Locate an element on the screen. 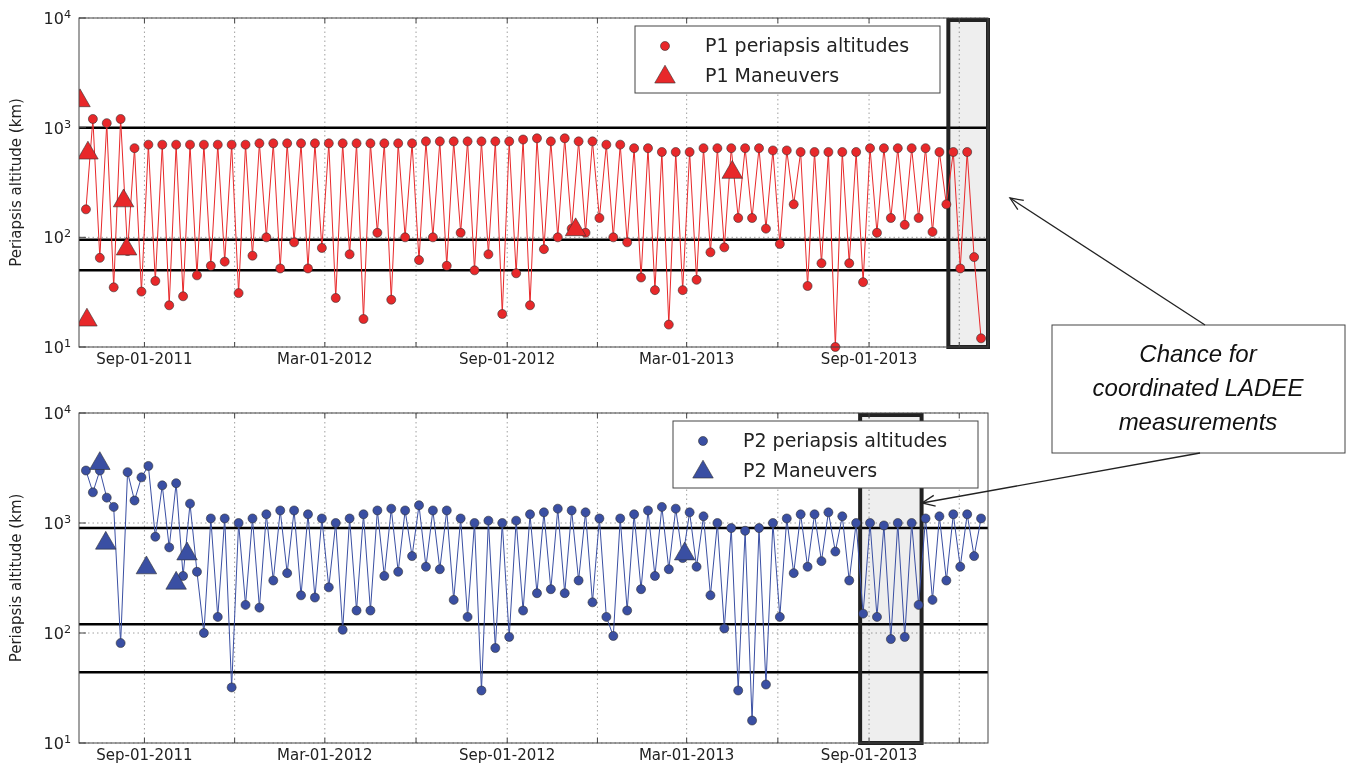 This screenshot has width=1347, height=768. legend-label: P2 periapsis altitudes is located at coordinates (845, 440).